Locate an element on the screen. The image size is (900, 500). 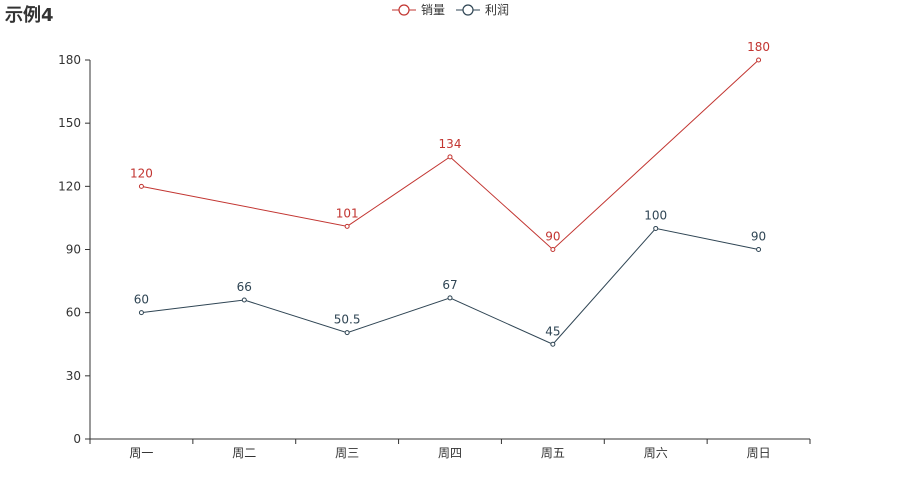
data-label: 50.5 is located at coordinates (347, 320).